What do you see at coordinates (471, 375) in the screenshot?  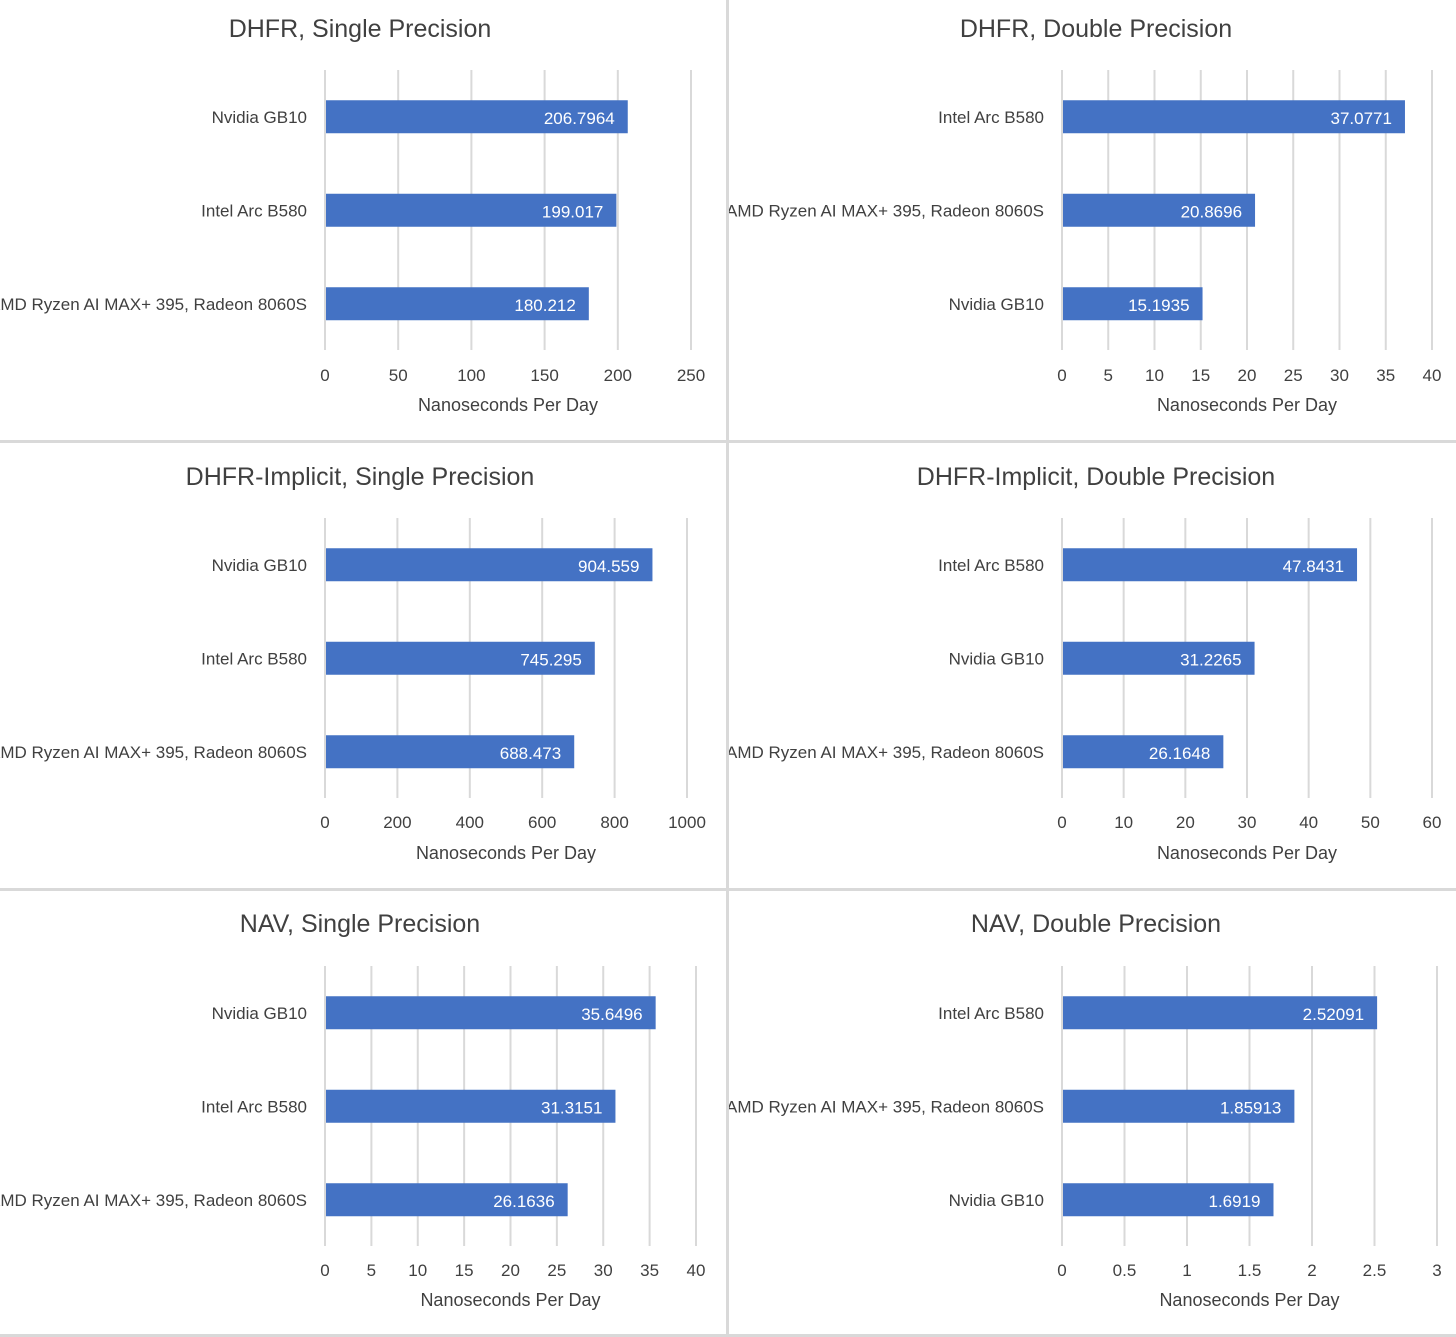 I see `tick-label: 100` at bounding box center [471, 375].